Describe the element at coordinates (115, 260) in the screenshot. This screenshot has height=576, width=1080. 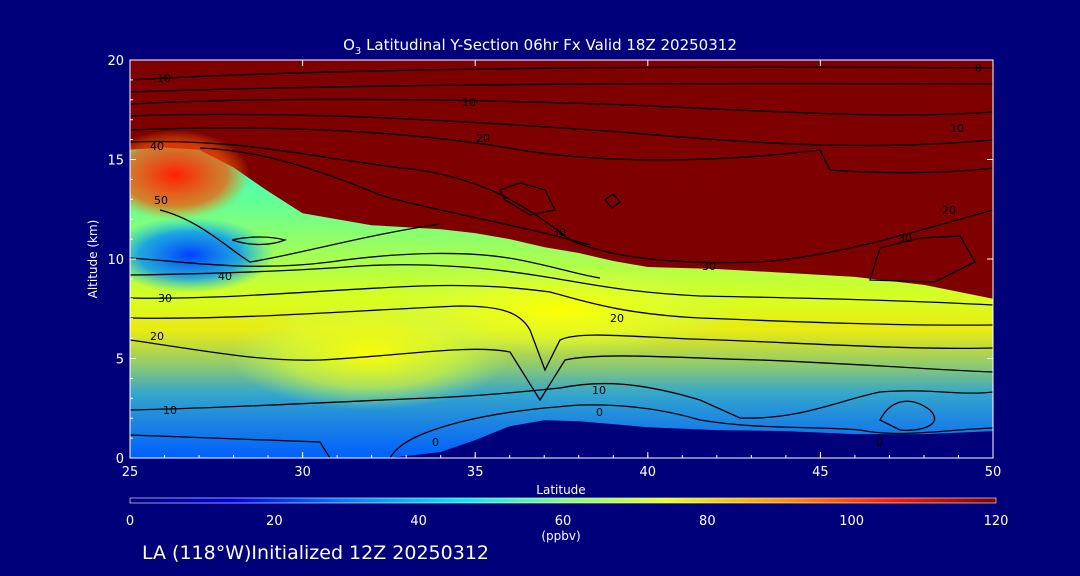
I see `y-tick-label: 10` at that location.